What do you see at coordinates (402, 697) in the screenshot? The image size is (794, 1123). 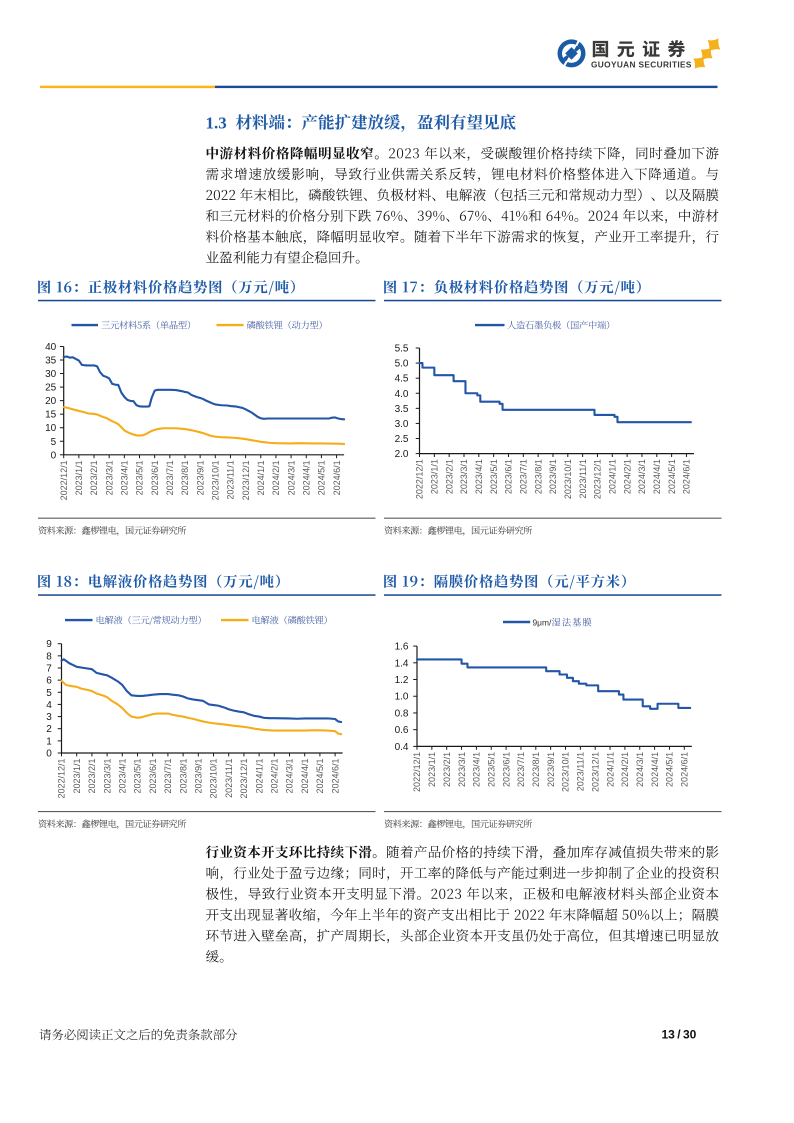 I see `svg-text: 1.0` at bounding box center [402, 697].